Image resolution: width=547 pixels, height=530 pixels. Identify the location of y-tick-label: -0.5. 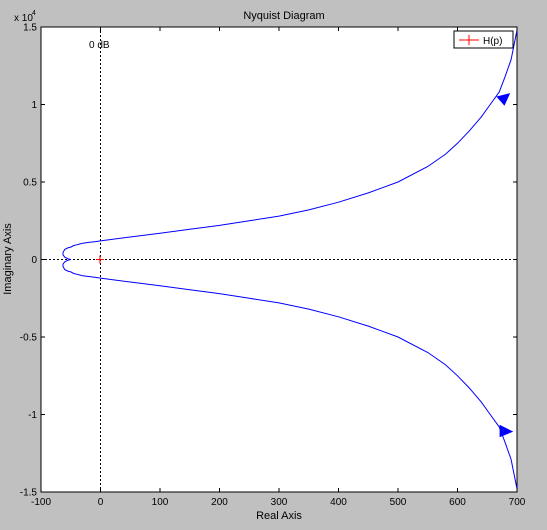
(29, 338).